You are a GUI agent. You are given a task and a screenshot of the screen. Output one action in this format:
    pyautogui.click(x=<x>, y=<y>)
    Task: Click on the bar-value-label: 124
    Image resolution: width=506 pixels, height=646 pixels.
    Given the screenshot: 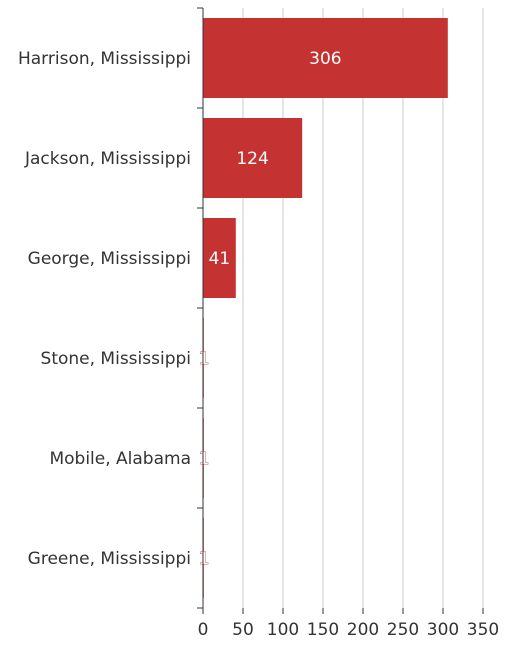 What is the action you would take?
    pyautogui.click(x=252, y=159)
    